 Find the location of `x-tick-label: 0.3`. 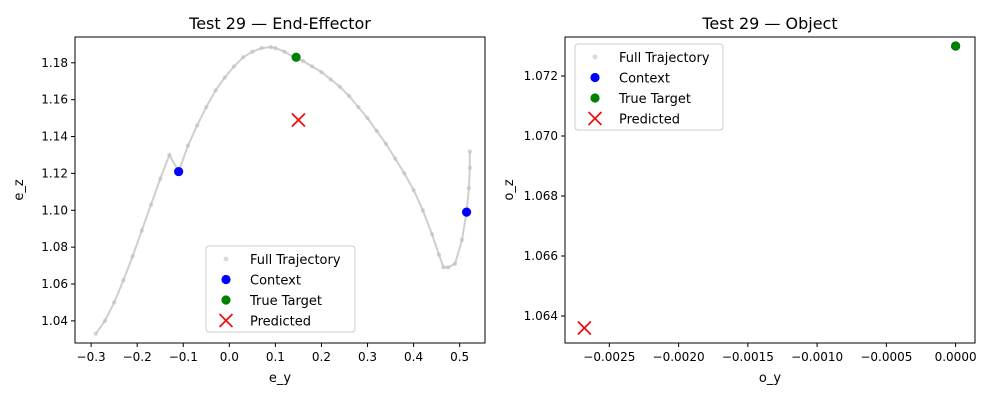

x-tick-label: 0.3 is located at coordinates (367, 357).